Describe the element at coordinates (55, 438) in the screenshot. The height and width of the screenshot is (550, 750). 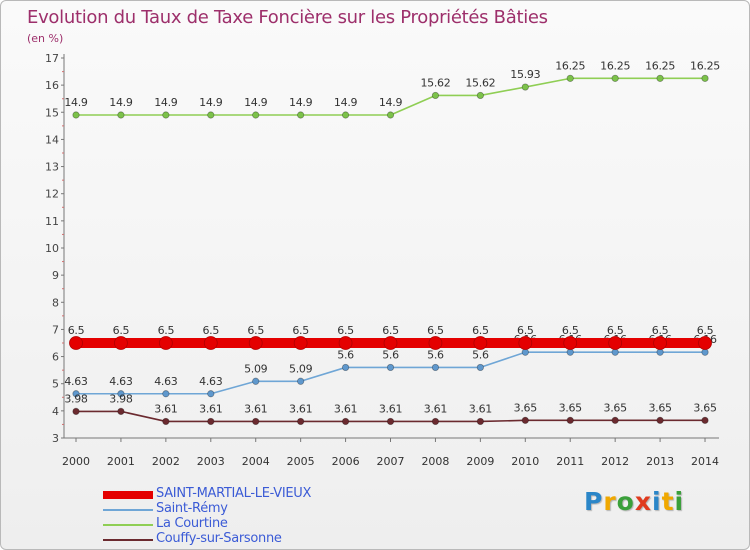
I see `y-tick-label: 3` at that location.